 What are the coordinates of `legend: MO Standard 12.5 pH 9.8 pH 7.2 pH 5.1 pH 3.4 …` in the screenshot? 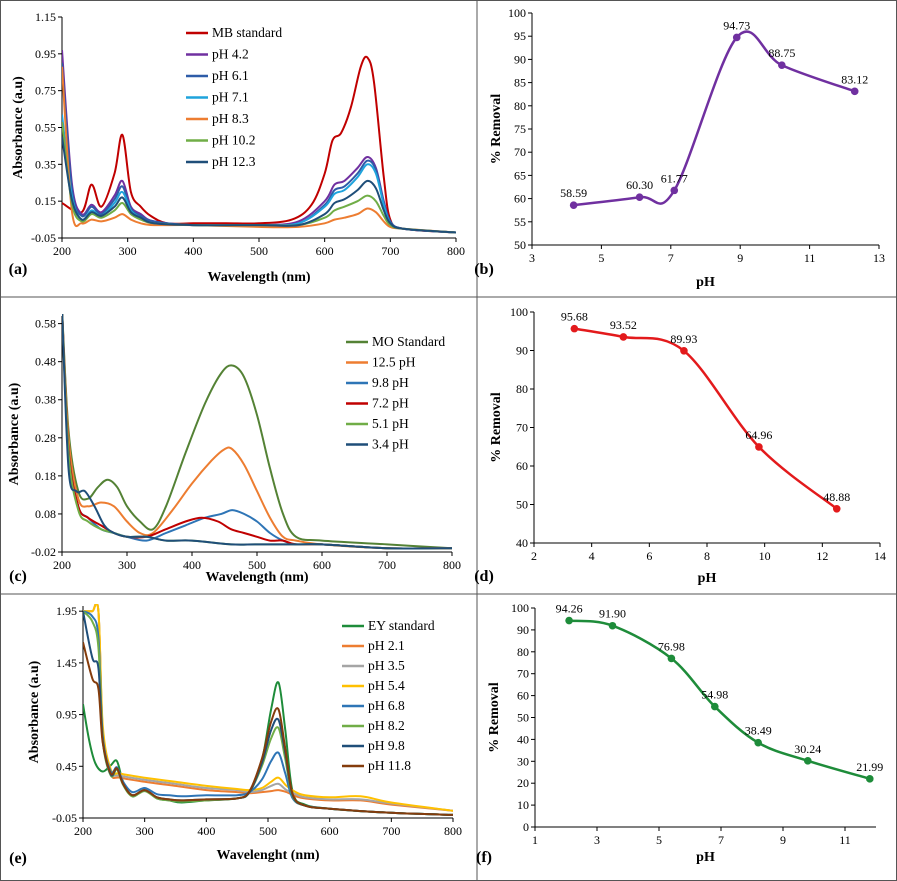 It's located at (395, 393).